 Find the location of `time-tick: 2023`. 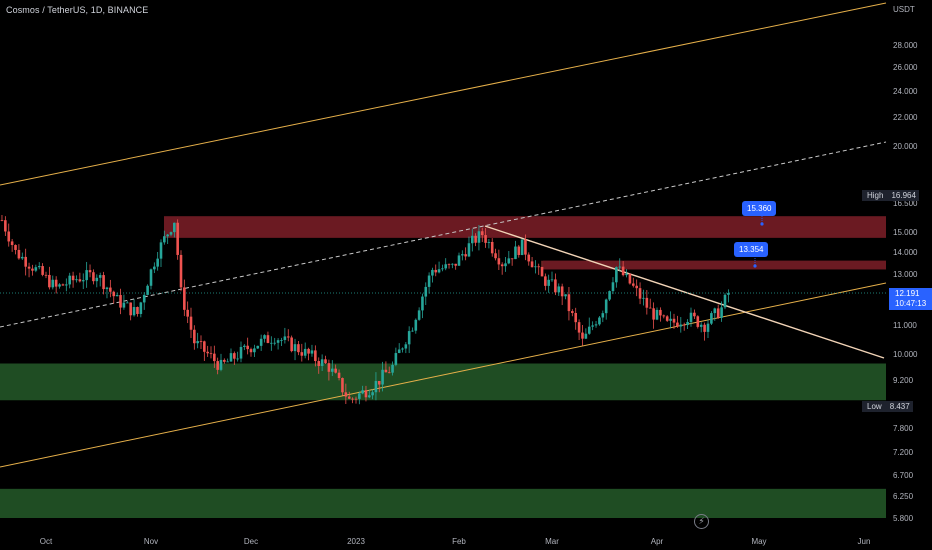

time-tick: 2023 is located at coordinates (356, 541).